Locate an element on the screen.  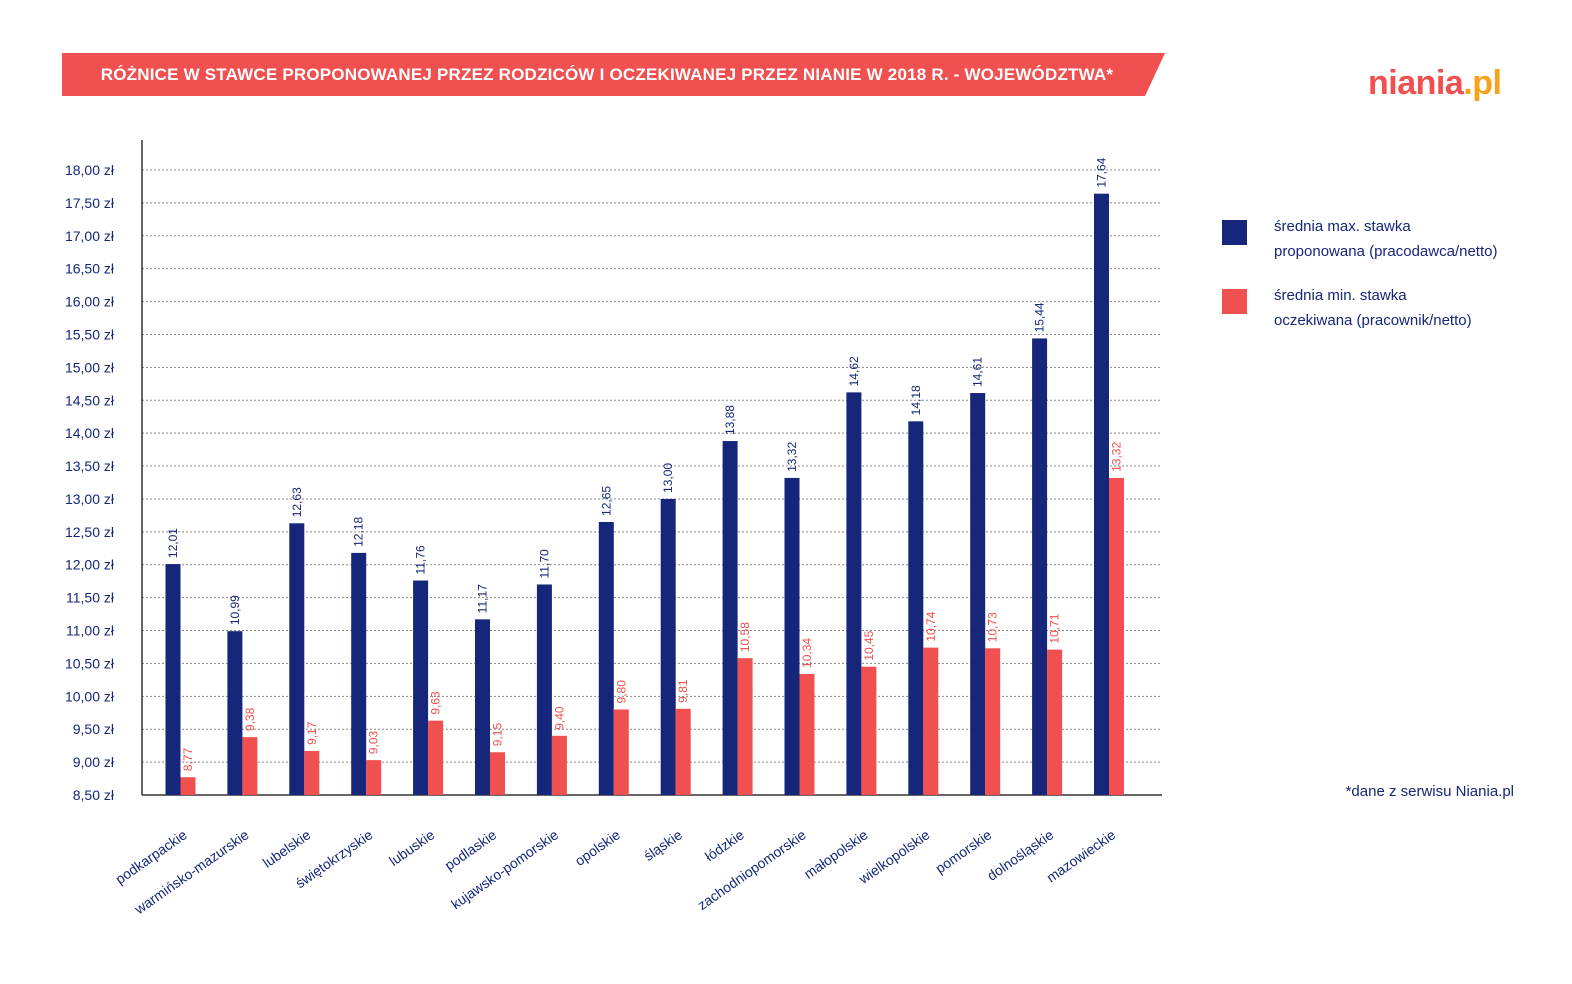
y-tick-label: 14,50 zł is located at coordinates (90, 400).